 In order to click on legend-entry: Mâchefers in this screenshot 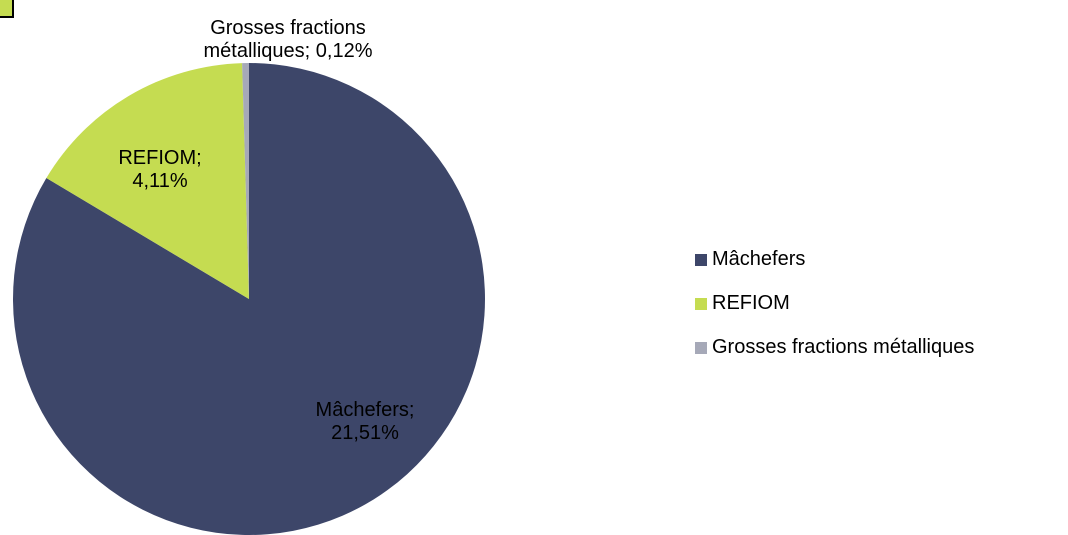, I will do `click(750, 259)`.